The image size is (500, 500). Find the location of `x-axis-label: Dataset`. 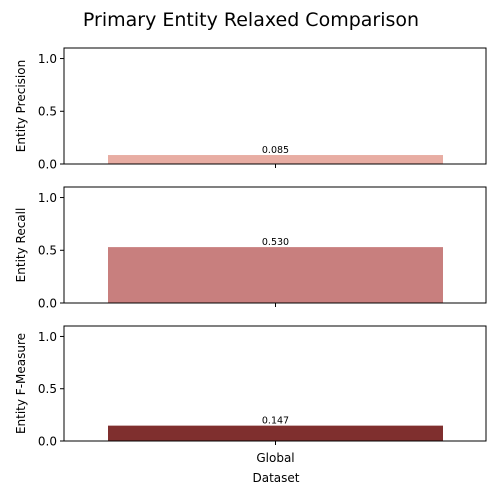

x-axis-label: Dataset is located at coordinates (276, 478).